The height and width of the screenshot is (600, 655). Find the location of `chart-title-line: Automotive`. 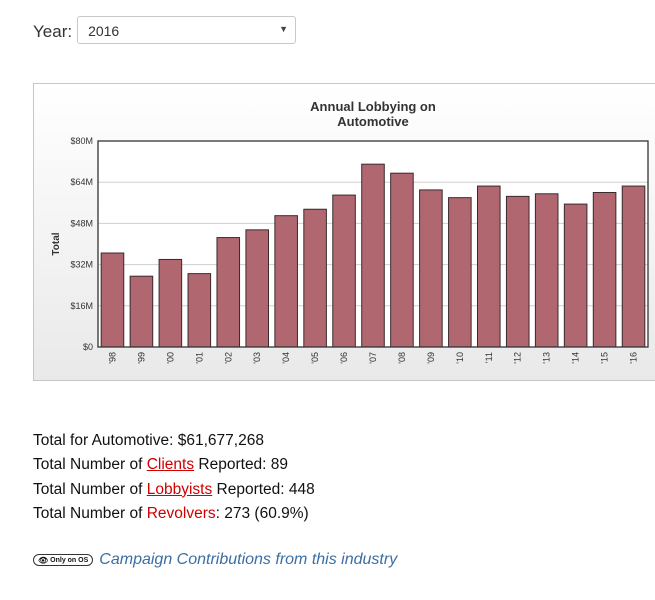

chart-title-line: Automotive is located at coordinates (373, 121).